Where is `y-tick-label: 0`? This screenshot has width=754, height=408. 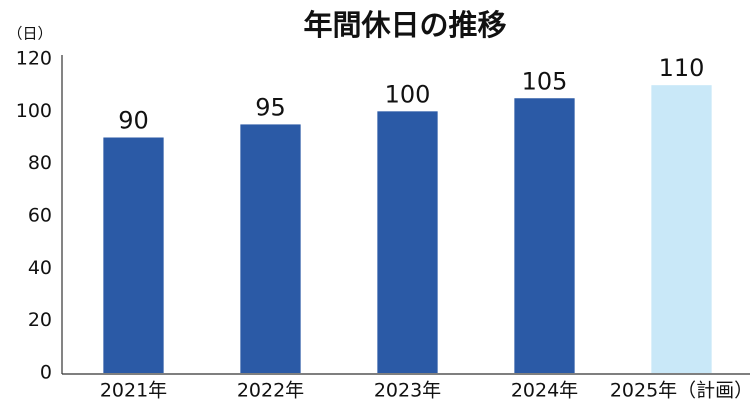
y-tick-label: 0 is located at coordinates (46, 373).